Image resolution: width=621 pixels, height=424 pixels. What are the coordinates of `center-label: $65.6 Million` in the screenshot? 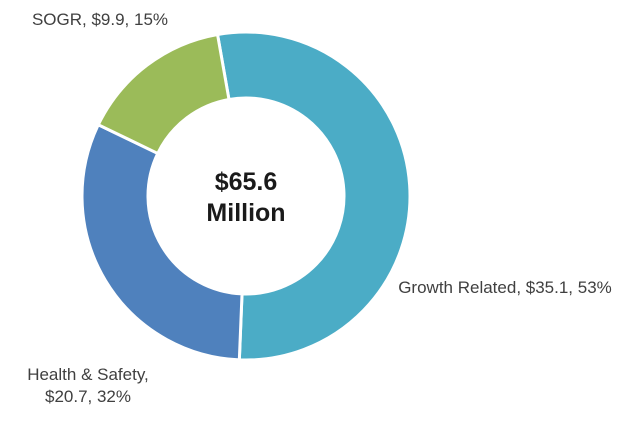 It's located at (246, 197).